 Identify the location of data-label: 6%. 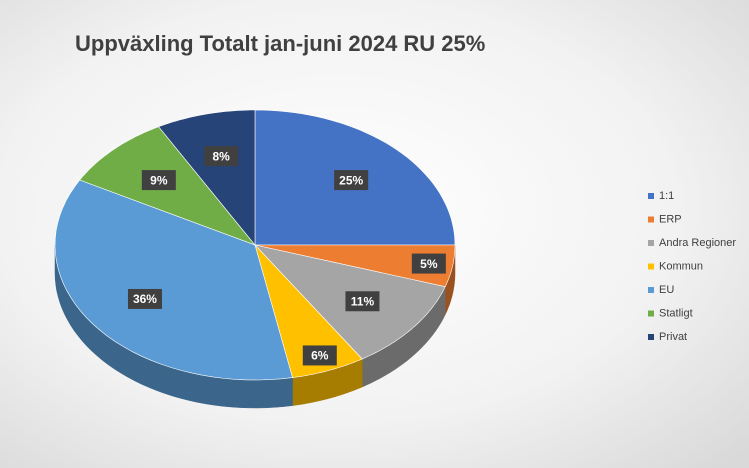
(320, 356).